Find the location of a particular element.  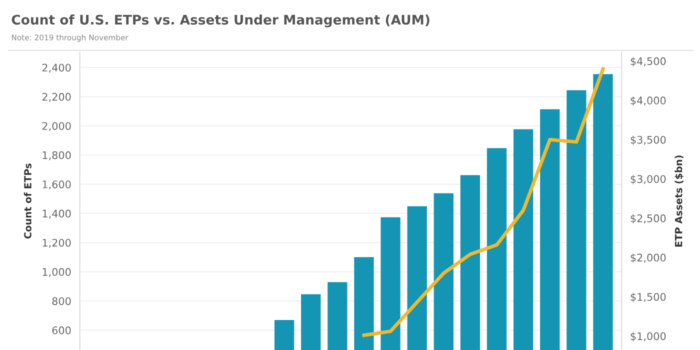

y2-tick-label: $2,500 is located at coordinates (648, 219).